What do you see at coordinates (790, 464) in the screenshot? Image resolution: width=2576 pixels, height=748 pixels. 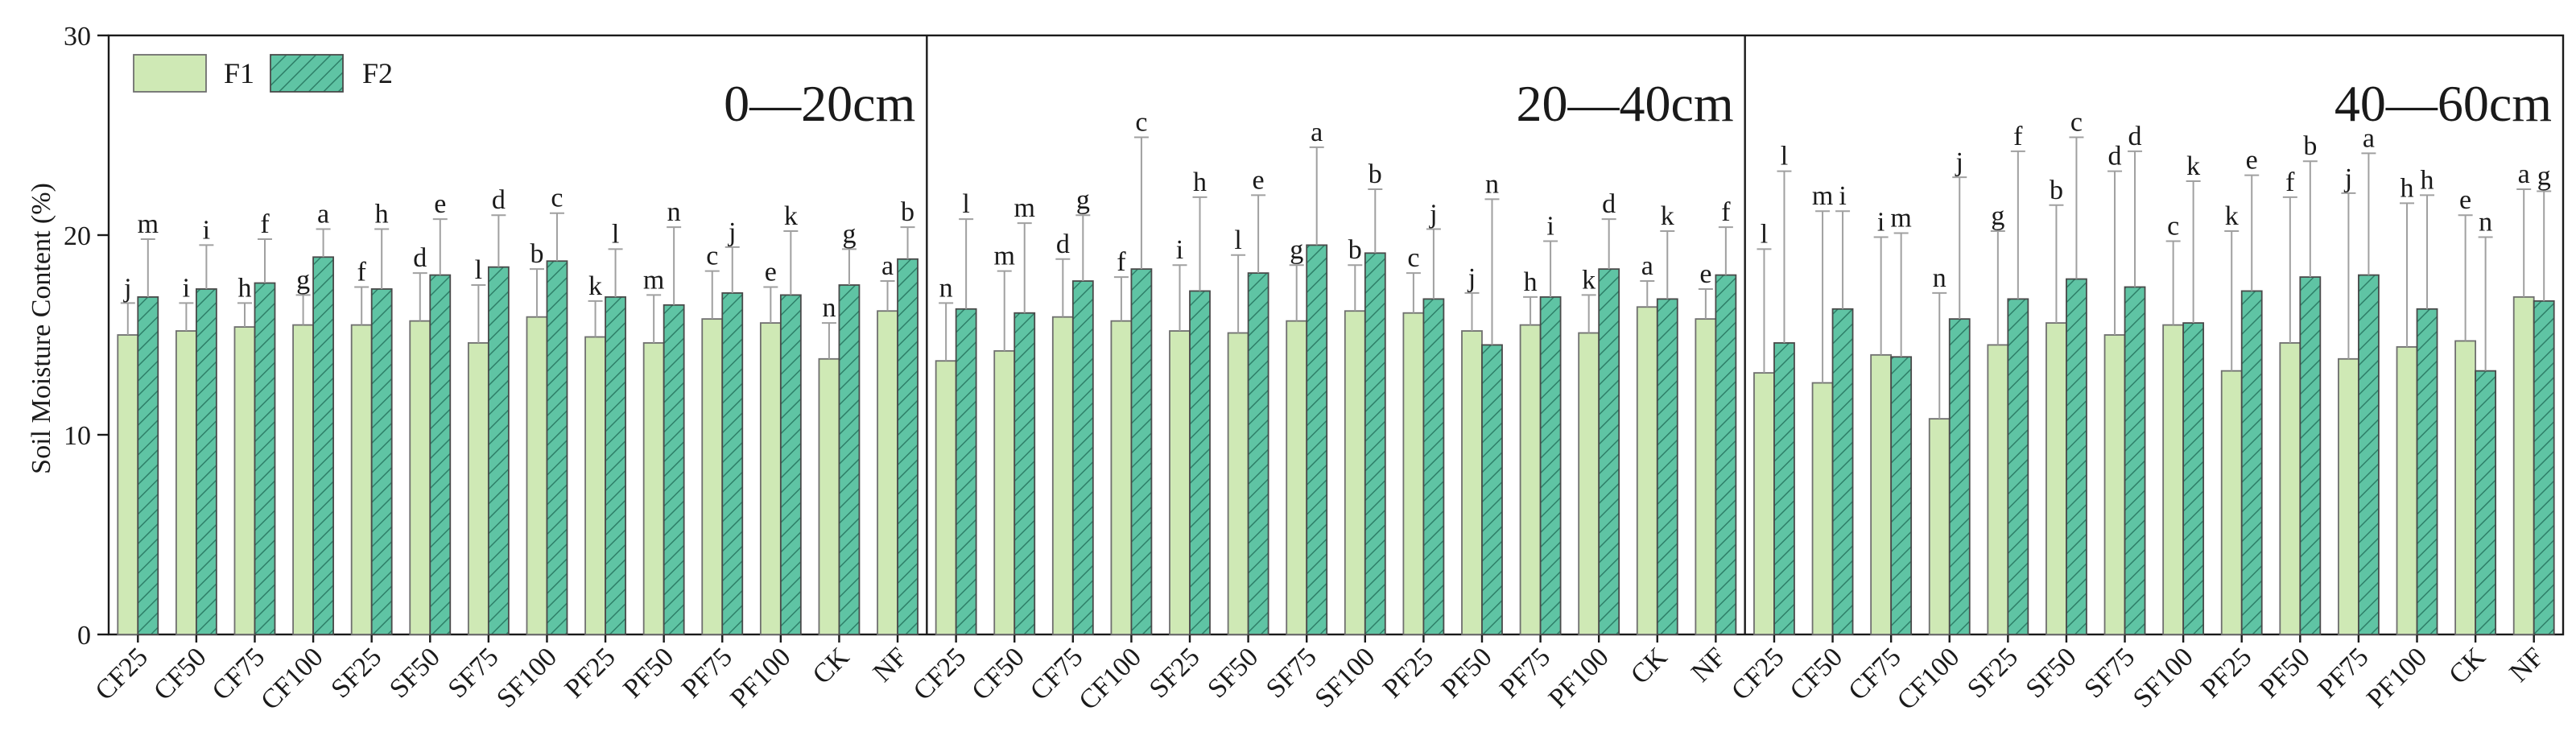 I see `bar-f2-pf100` at bounding box center [790, 464].